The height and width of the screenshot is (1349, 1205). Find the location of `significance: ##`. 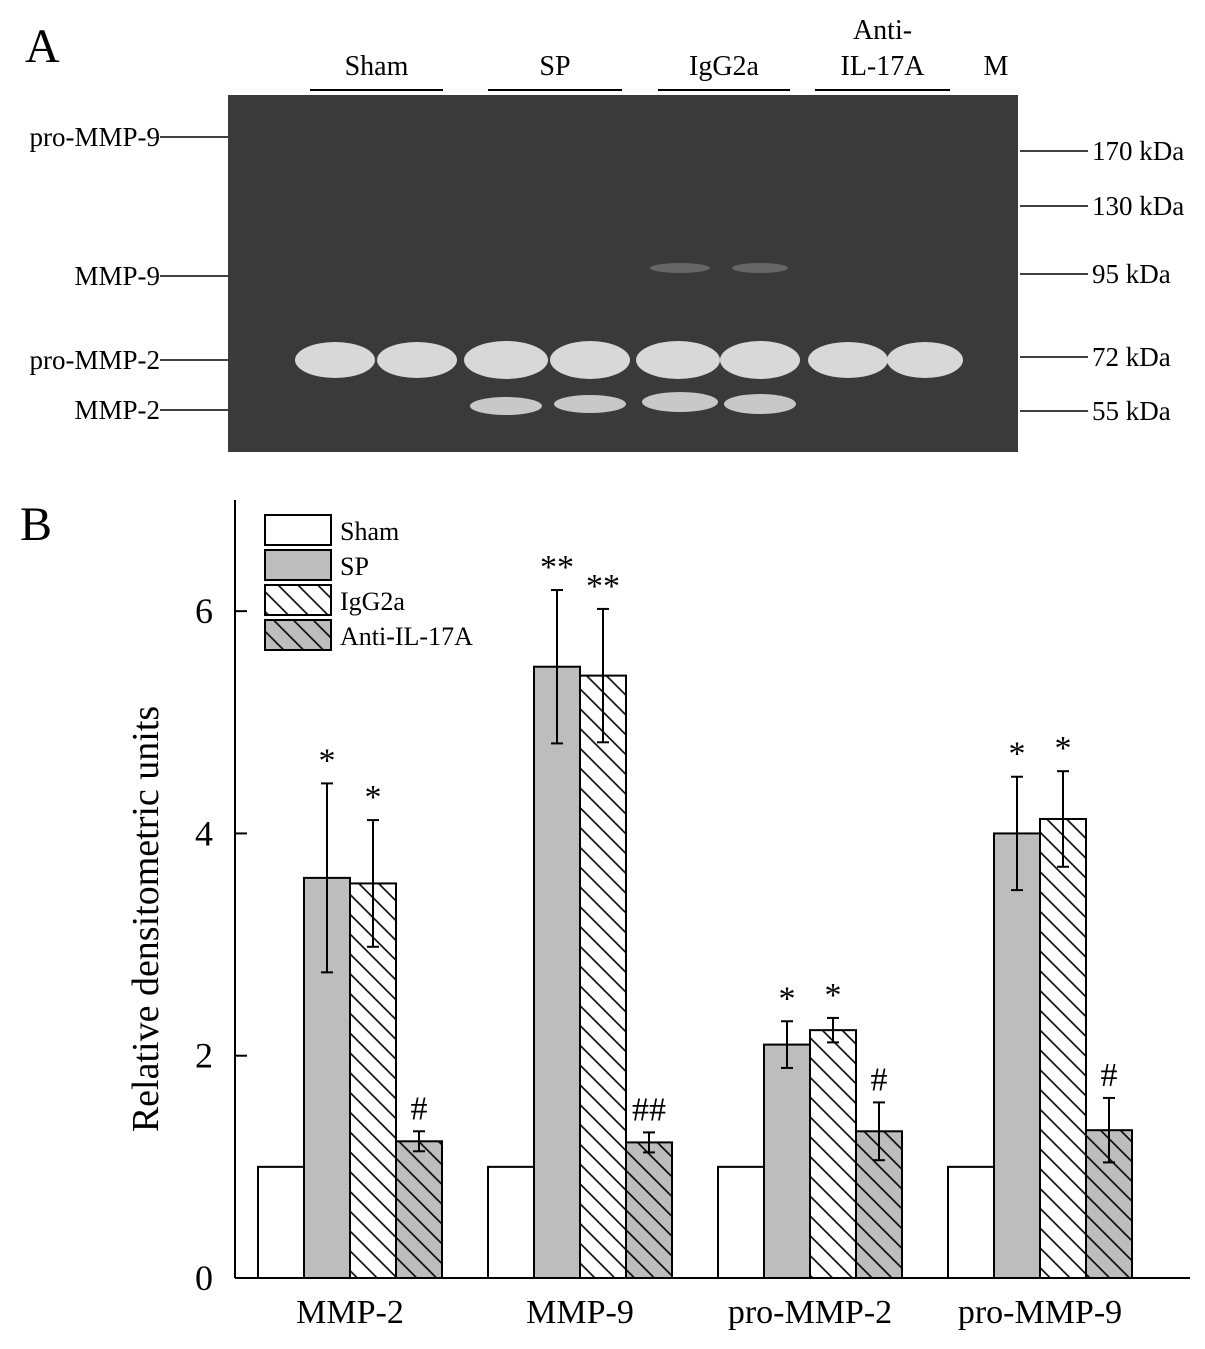

significance: ## is located at coordinates (649, 1109).